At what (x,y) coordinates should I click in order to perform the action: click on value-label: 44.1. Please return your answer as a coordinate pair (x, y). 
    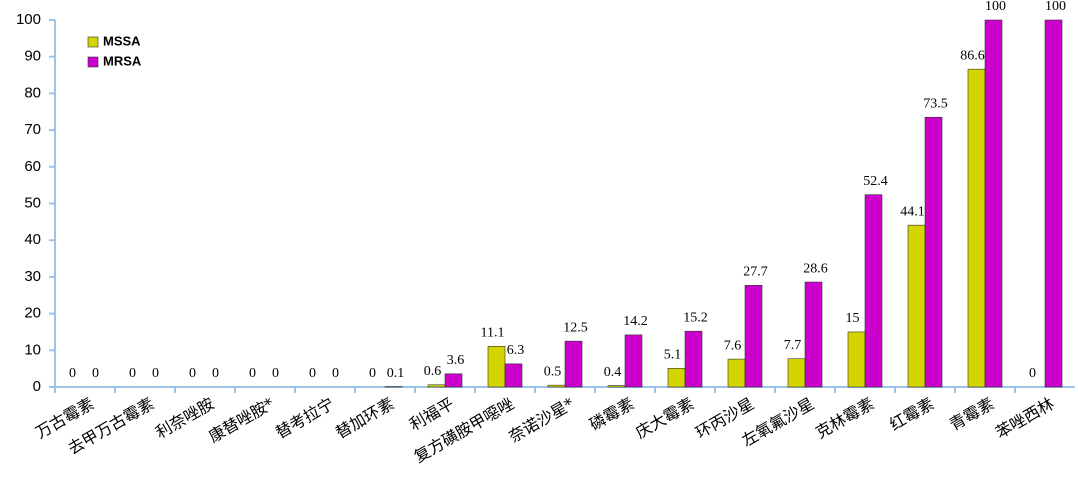
    Looking at the image, I should click on (912, 211).